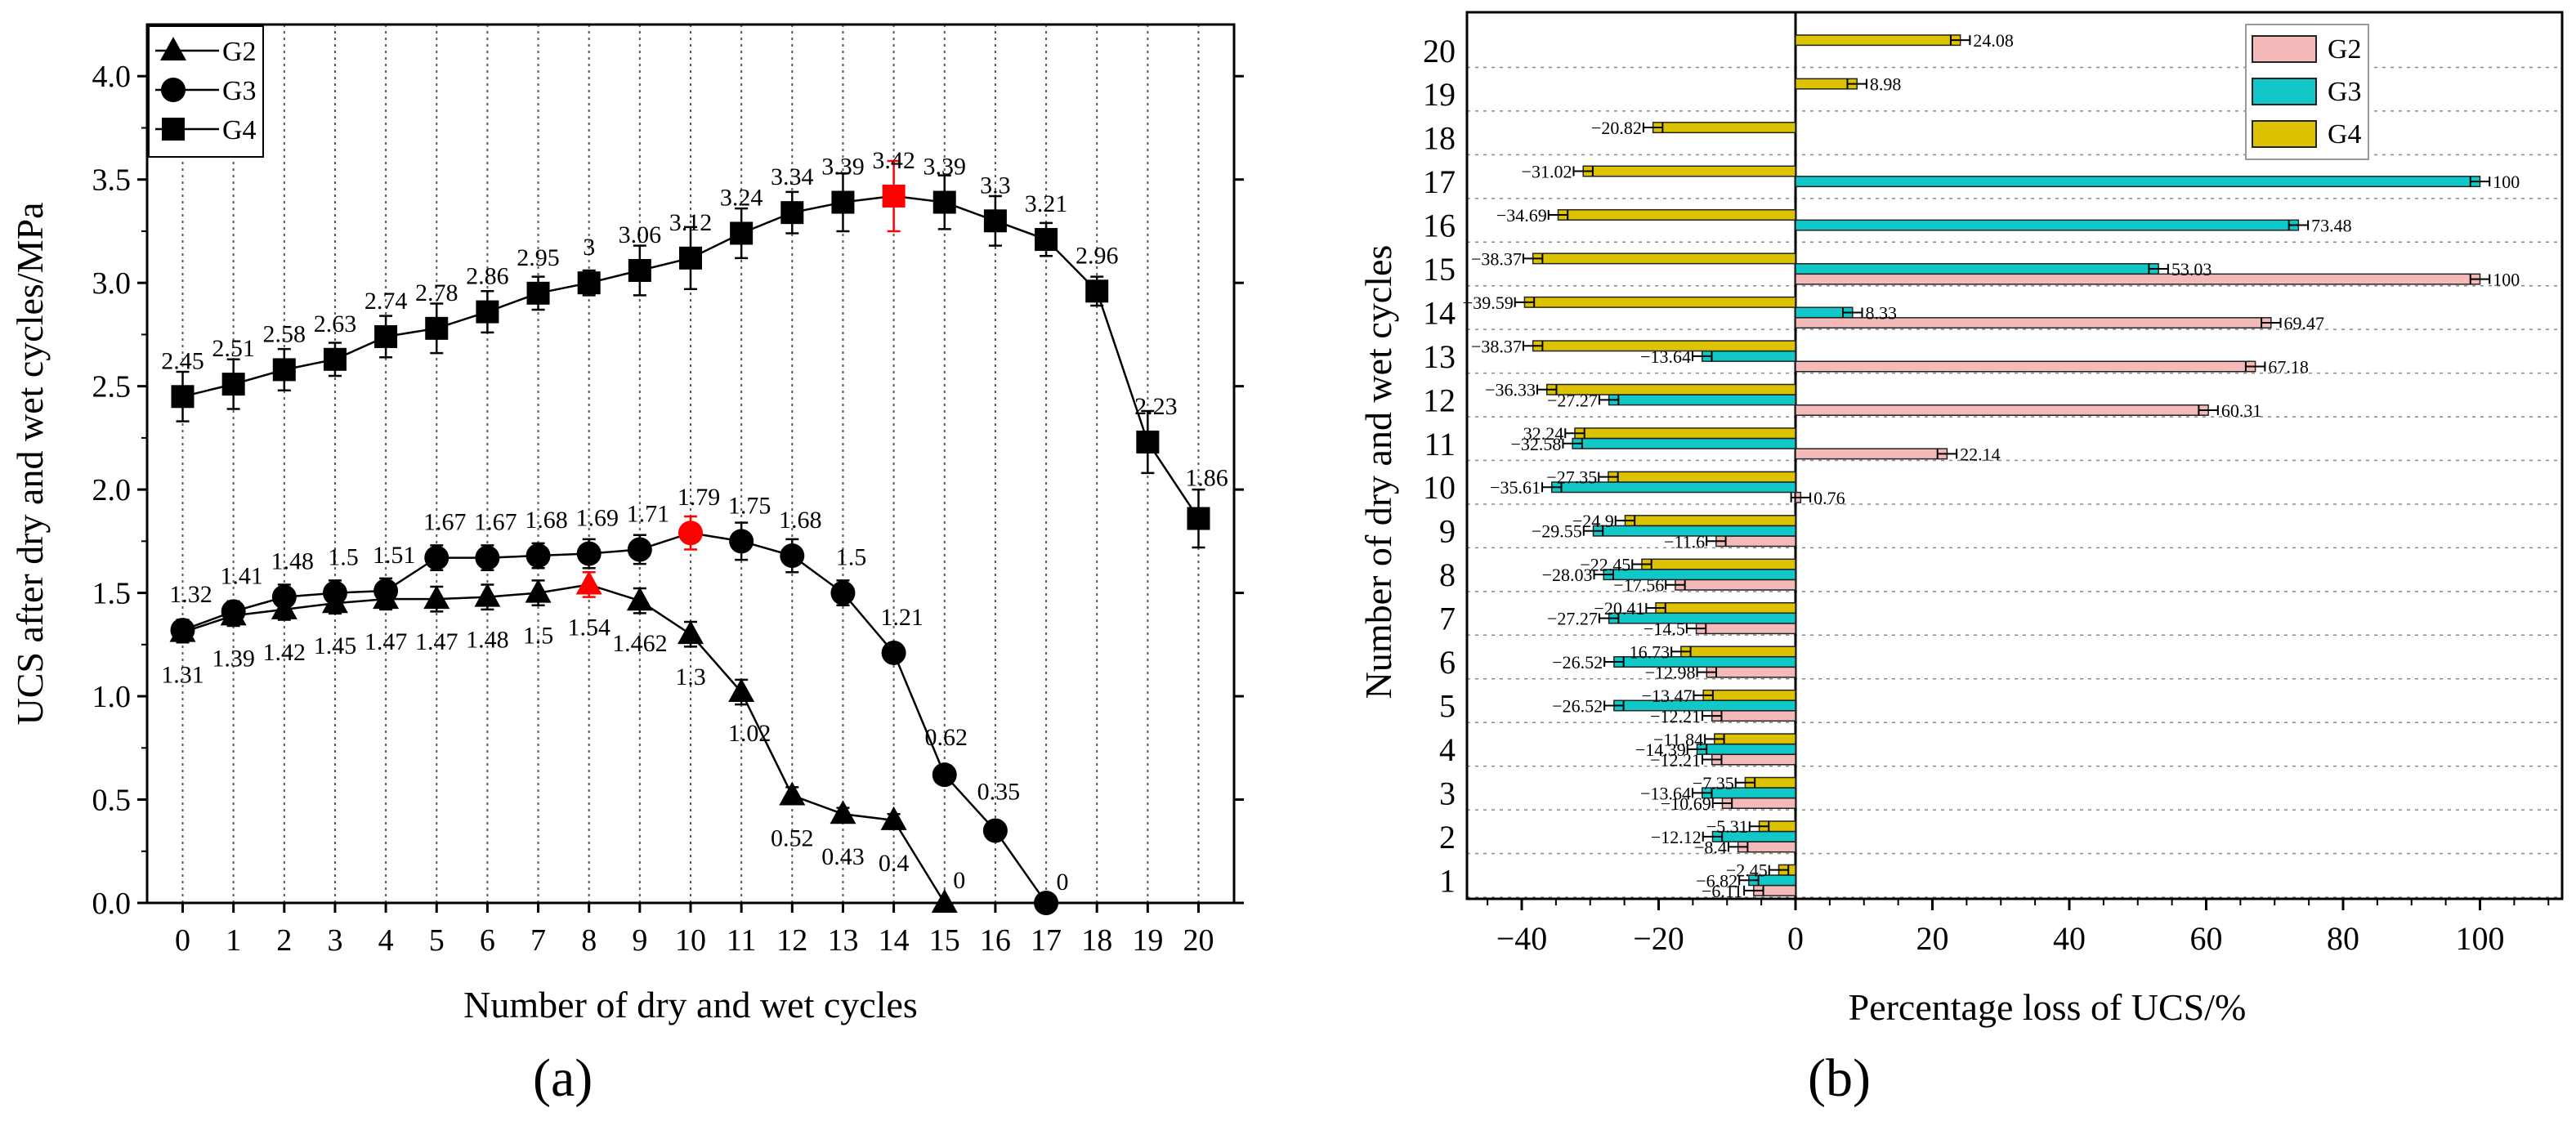  What do you see at coordinates (589, 940) in the screenshot?
I see `x-tick-label: 8` at bounding box center [589, 940].